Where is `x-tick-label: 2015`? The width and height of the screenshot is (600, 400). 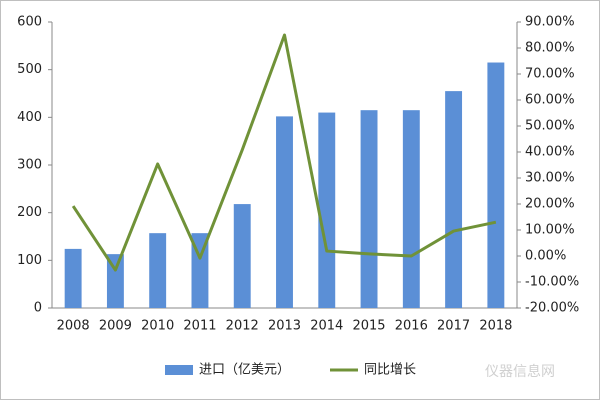
x-tick-label: 2015 is located at coordinates (368, 326).